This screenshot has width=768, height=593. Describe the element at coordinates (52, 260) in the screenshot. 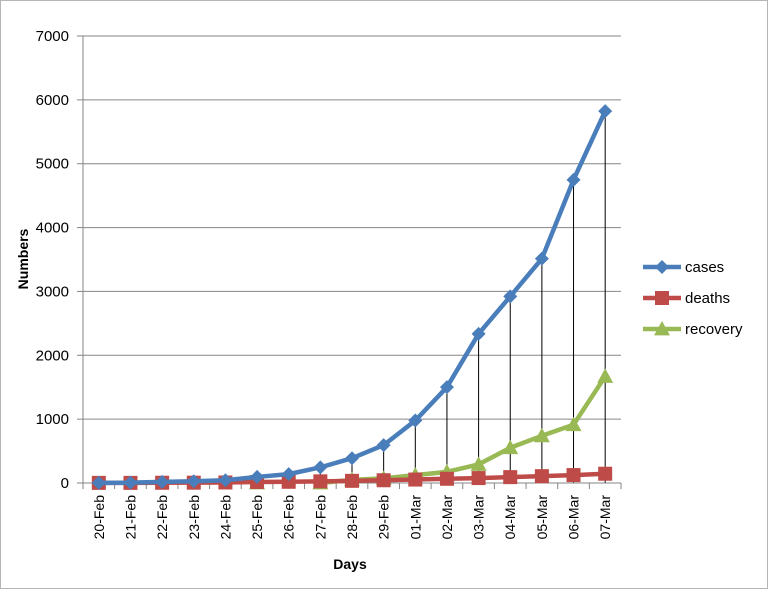

I see `y-tick-labels: 0 1000 2000 3000 4000 5000 6000 7000` at that location.